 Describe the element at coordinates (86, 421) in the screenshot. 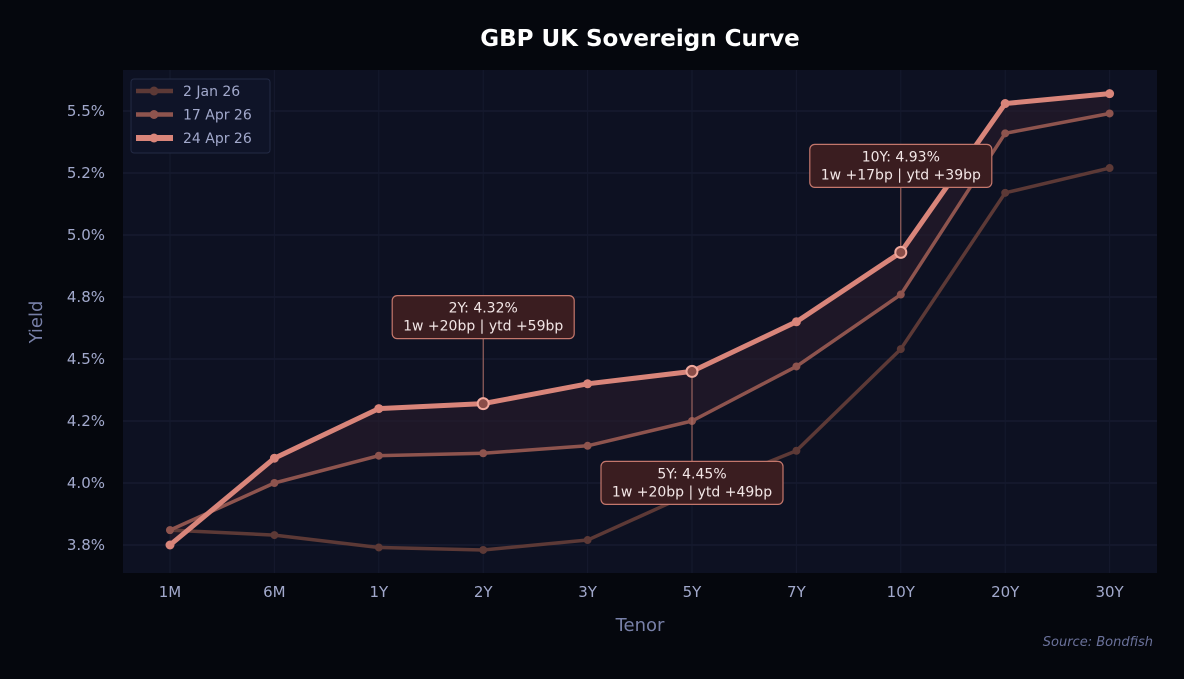

I see `y-tick-label: 4.2%` at that location.